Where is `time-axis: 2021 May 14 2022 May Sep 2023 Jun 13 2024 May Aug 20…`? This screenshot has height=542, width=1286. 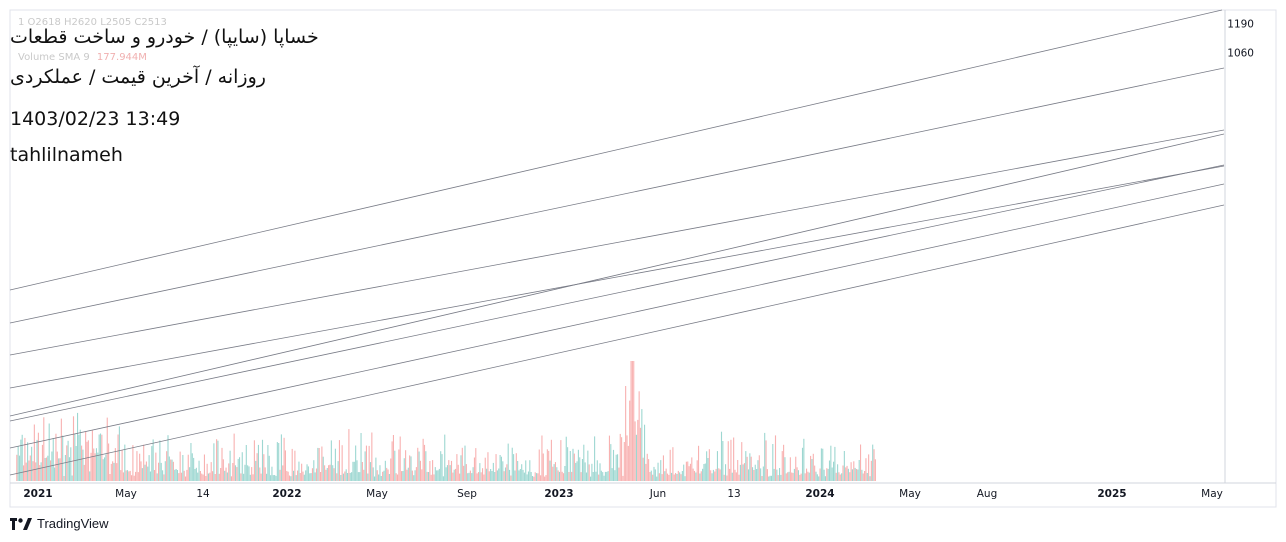
time-axis: 2021 May 14 2022 May Sep 2023 Jun 13 2024 May Aug 20… is located at coordinates (622, 494).